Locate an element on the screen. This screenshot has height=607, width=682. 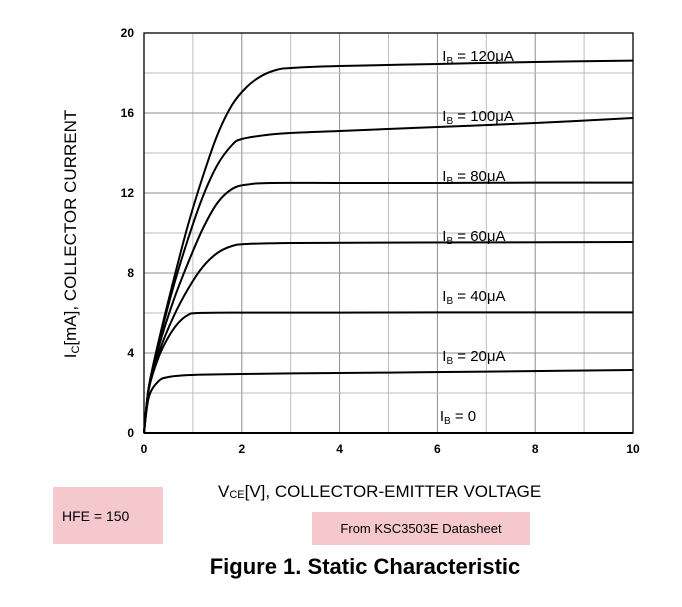
figure-title: Figure 1. Static Characteristic is located at coordinates (365, 566).